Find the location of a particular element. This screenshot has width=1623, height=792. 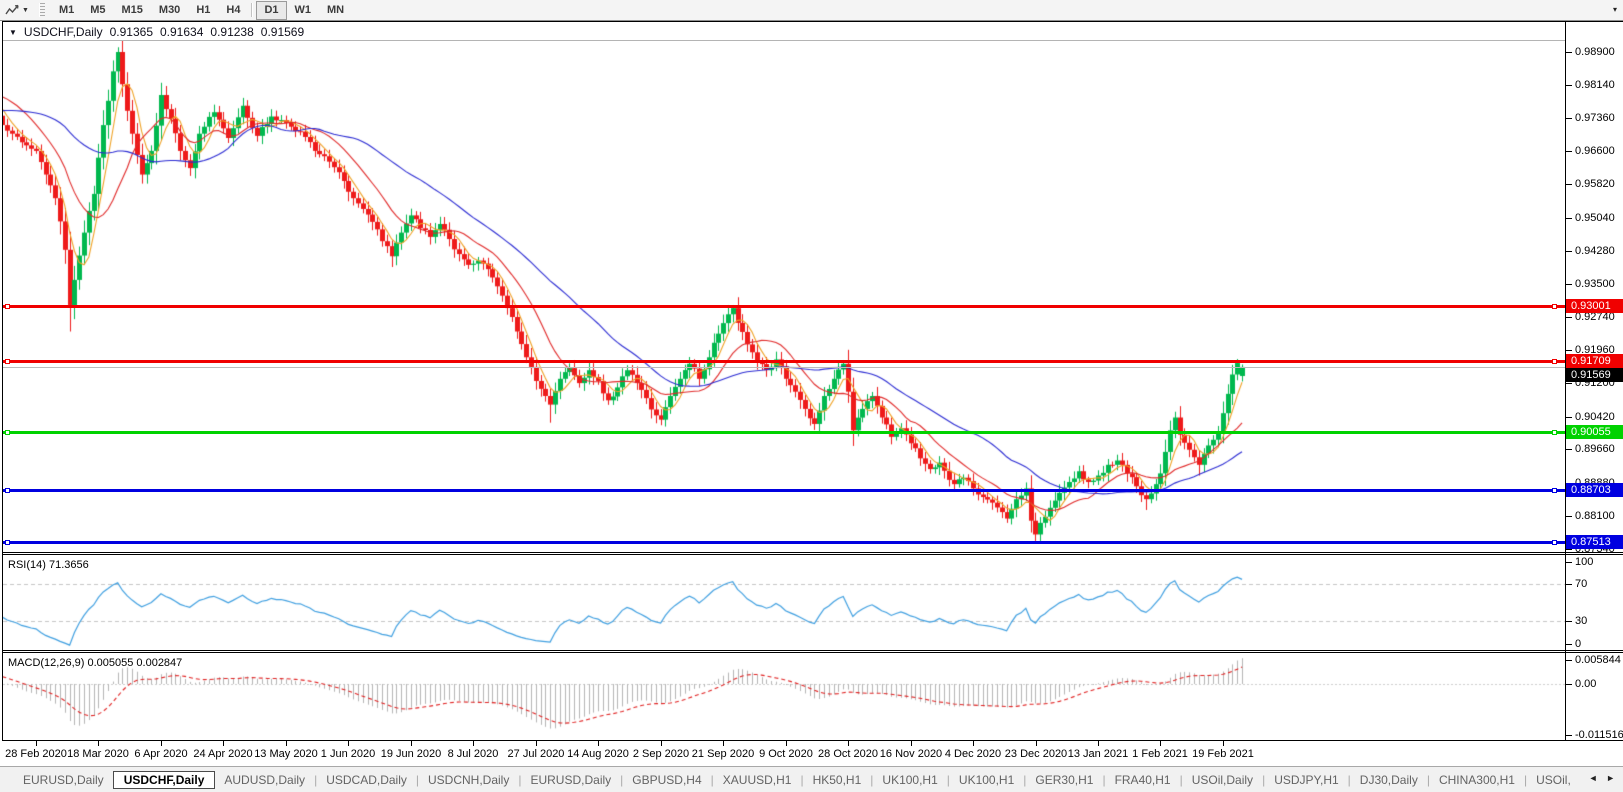

bottom-tab-usdcad-daily: USDCAD,Daily is located at coordinates (366, 779).